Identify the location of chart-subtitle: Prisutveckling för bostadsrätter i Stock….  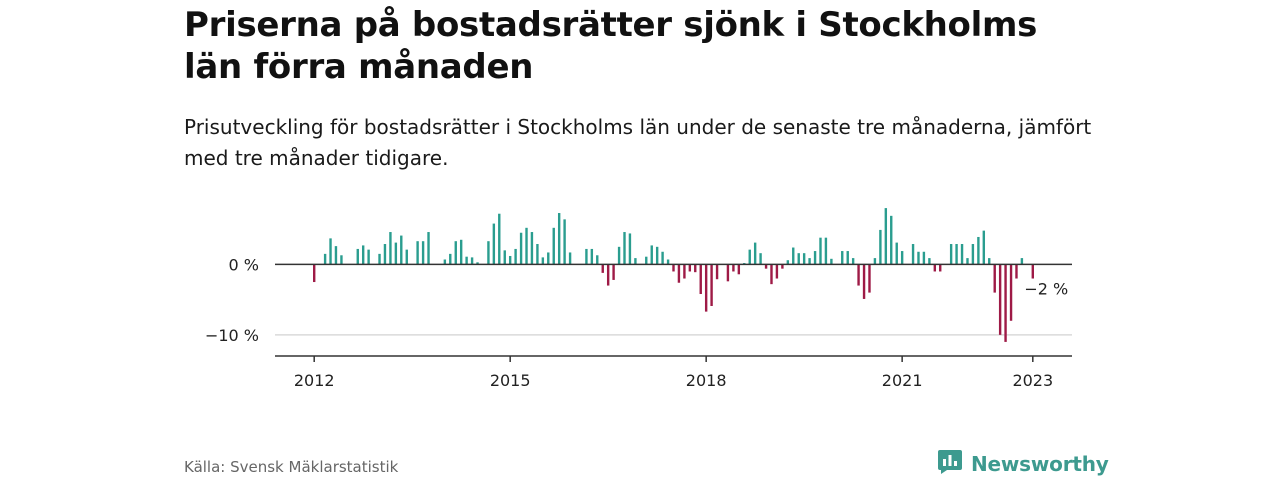
(638, 142).